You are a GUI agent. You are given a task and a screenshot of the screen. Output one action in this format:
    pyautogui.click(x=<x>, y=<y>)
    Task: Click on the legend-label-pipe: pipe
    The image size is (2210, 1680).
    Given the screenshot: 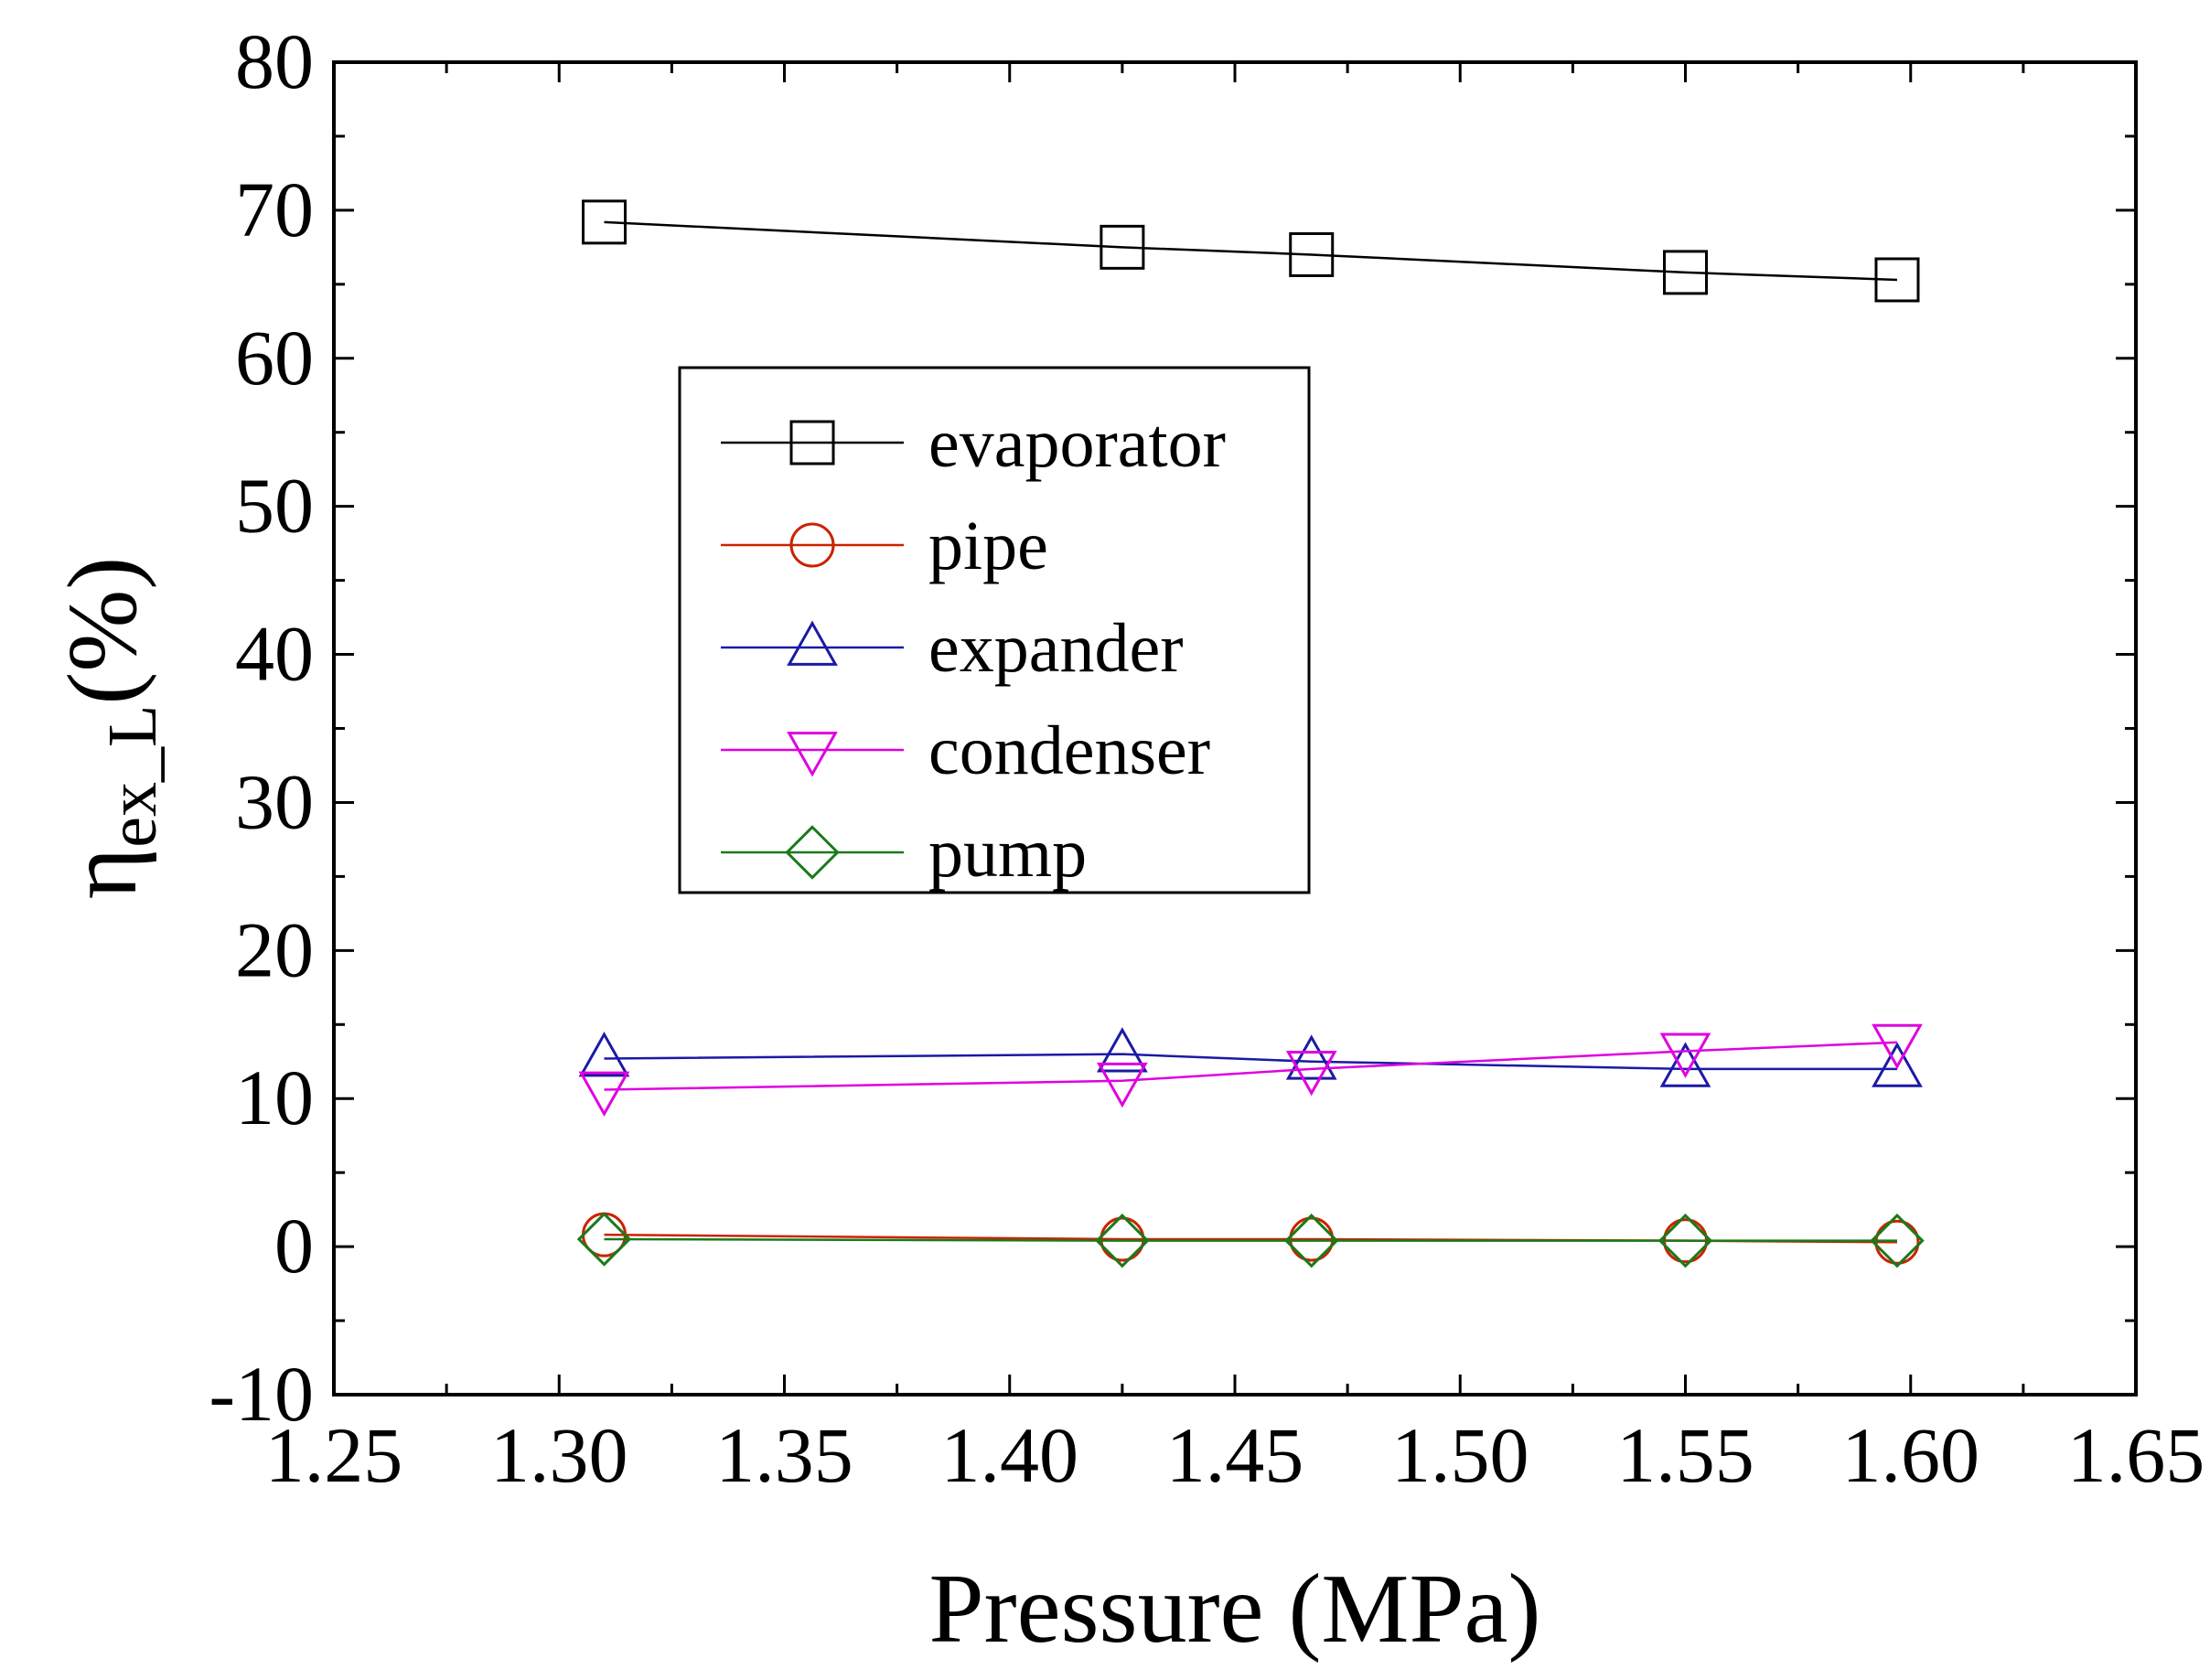 What is the action you would take?
    pyautogui.click(x=988, y=546)
    